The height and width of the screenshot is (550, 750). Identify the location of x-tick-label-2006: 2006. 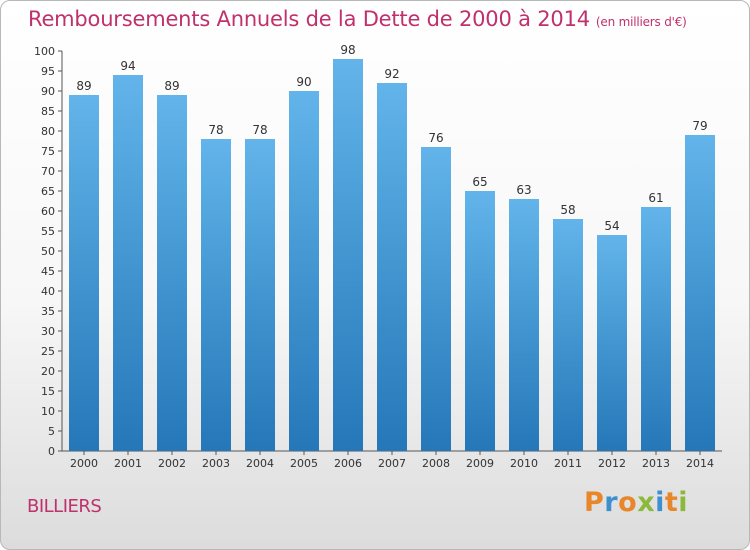
(348, 463).